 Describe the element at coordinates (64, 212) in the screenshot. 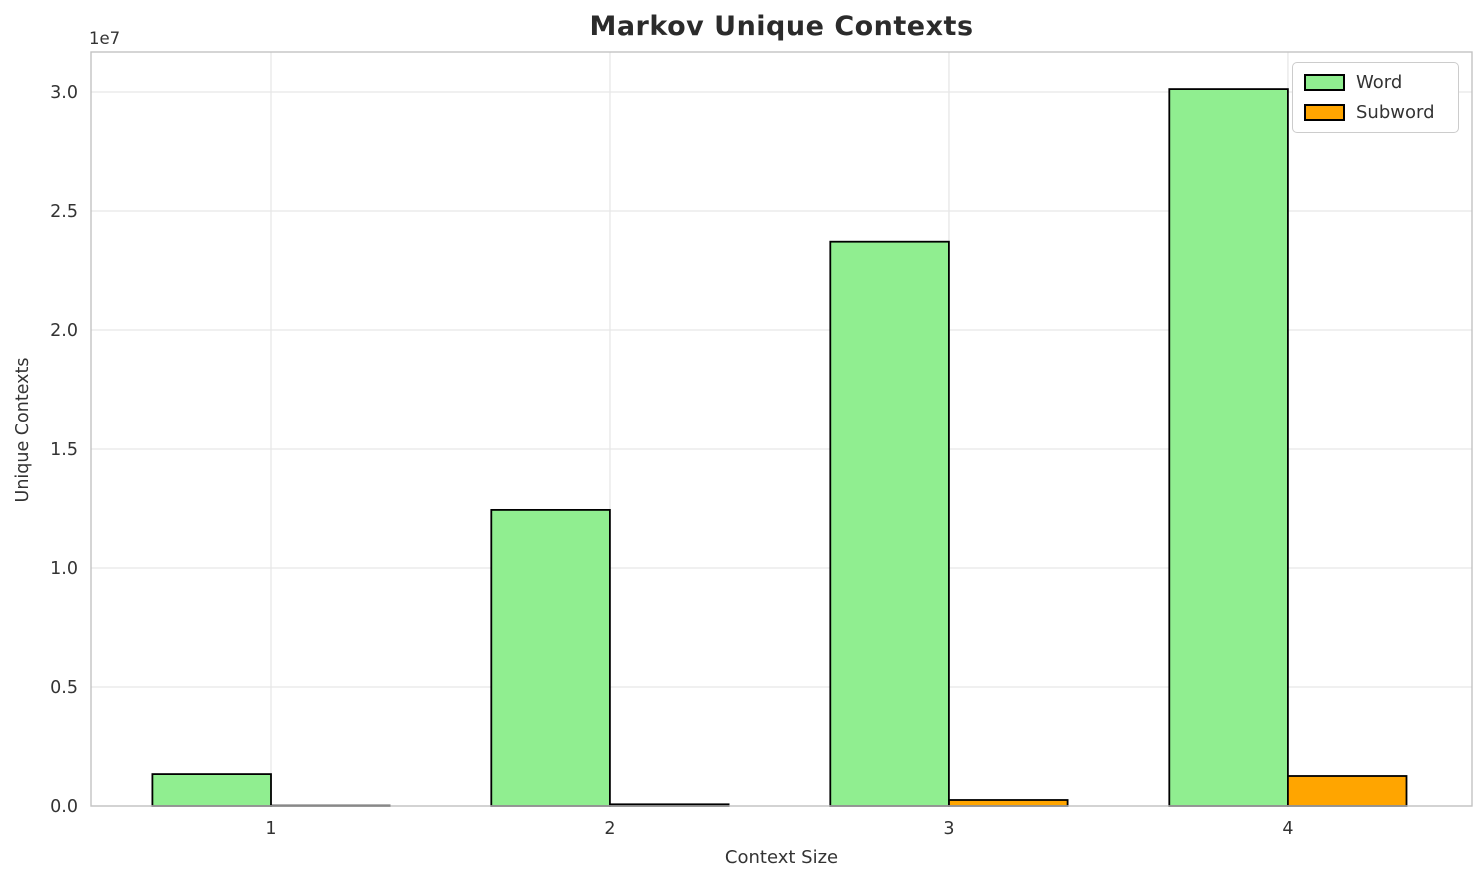

I see `y-tick-label: 2.5` at that location.